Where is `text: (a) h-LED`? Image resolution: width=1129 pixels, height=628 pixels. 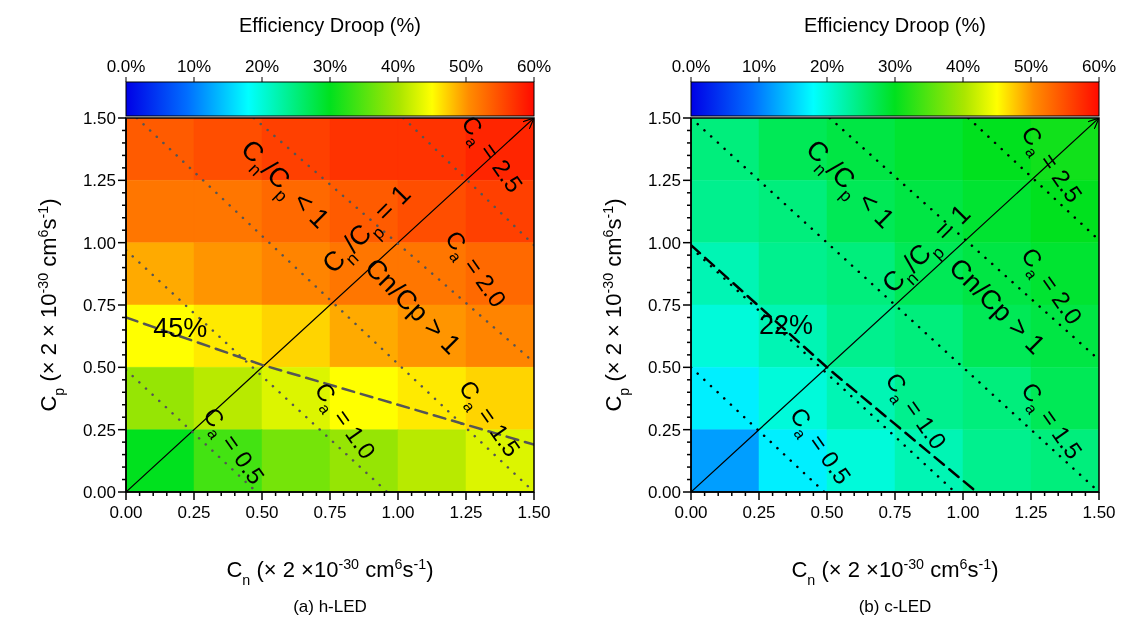
text: (a) h-LED is located at coordinates (330, 606).